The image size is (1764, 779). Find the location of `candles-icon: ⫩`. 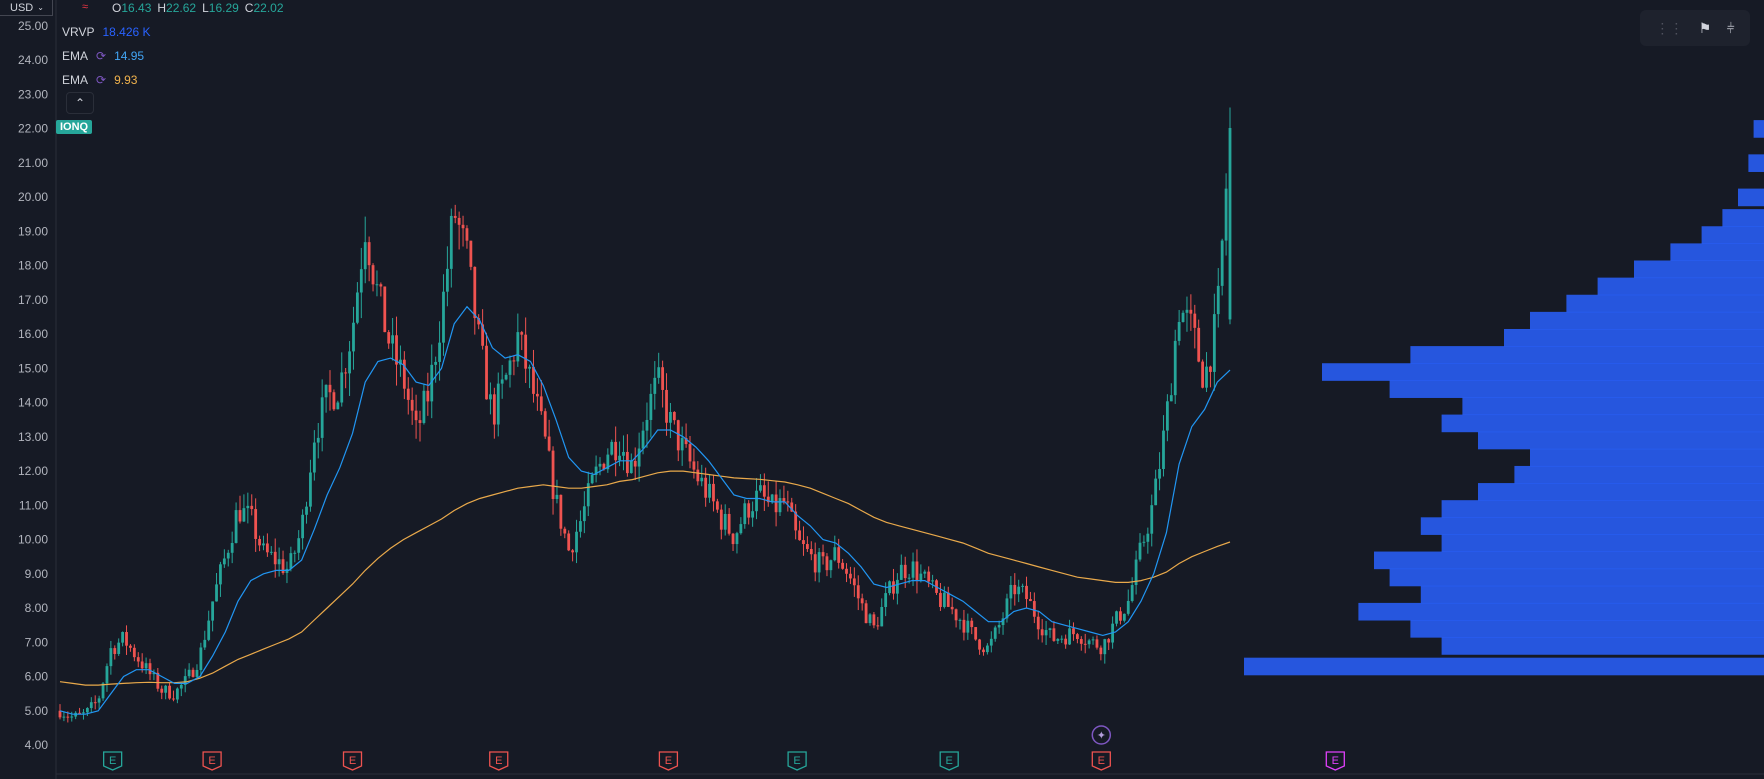

candles-icon: ⫩ is located at coordinates (1730, 27).